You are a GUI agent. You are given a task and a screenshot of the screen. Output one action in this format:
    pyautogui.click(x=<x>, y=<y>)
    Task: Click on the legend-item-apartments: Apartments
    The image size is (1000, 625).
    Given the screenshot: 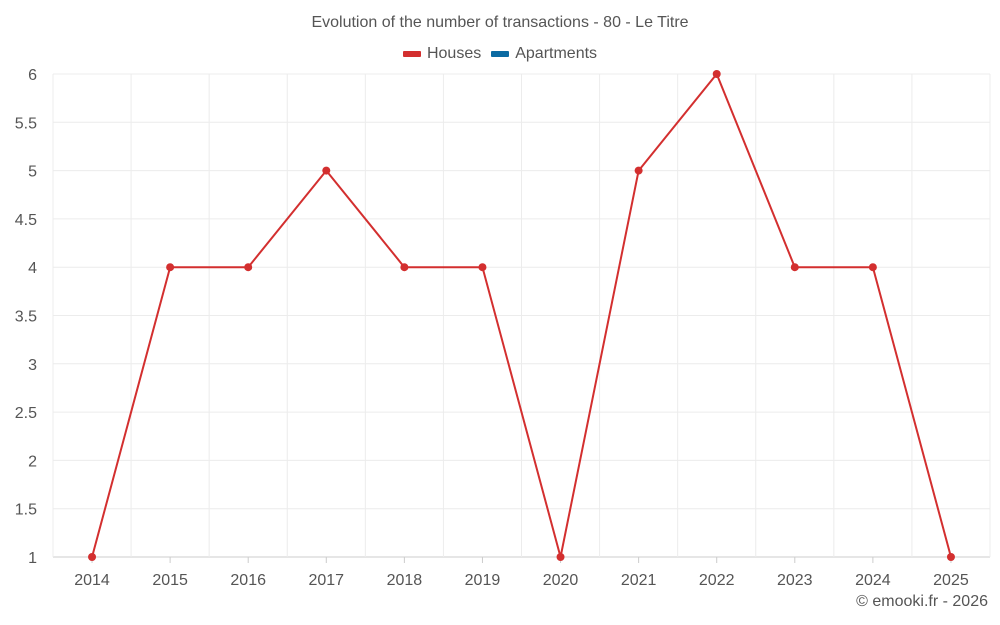 What is the action you would take?
    pyautogui.click(x=544, y=54)
    